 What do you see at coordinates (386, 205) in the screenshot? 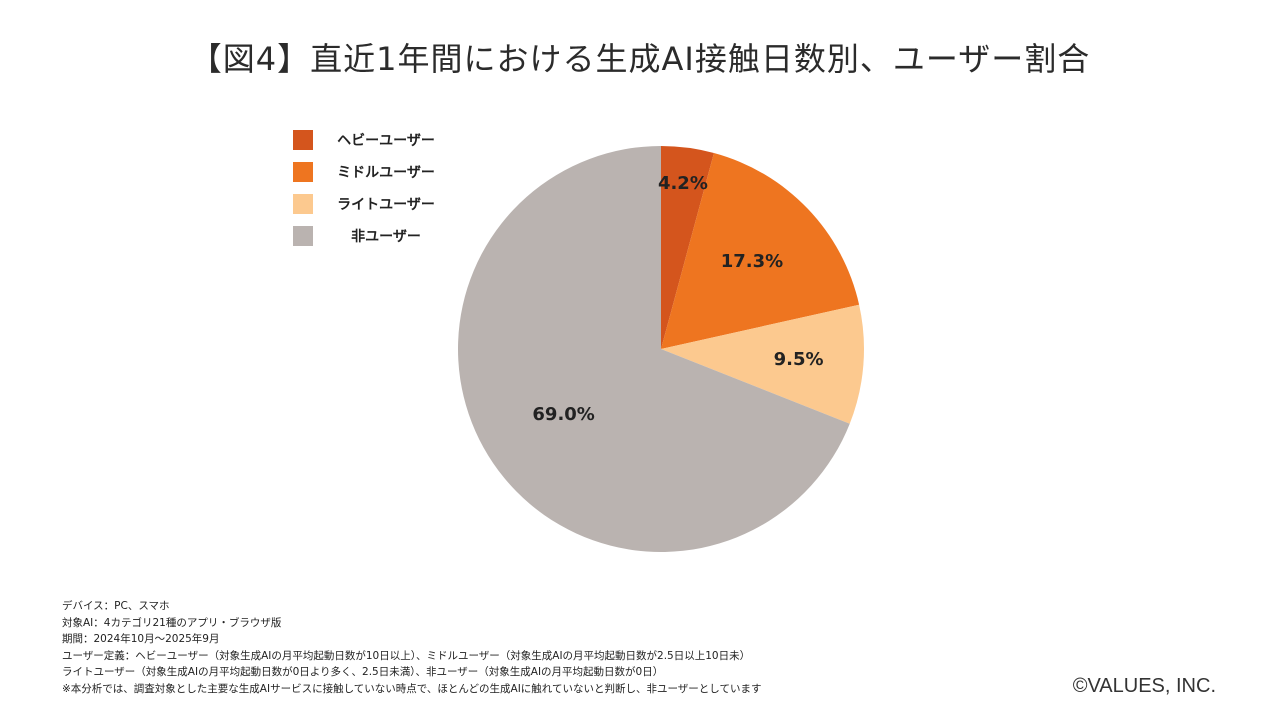
I see `legend-label: ライトユーザー` at bounding box center [386, 205].